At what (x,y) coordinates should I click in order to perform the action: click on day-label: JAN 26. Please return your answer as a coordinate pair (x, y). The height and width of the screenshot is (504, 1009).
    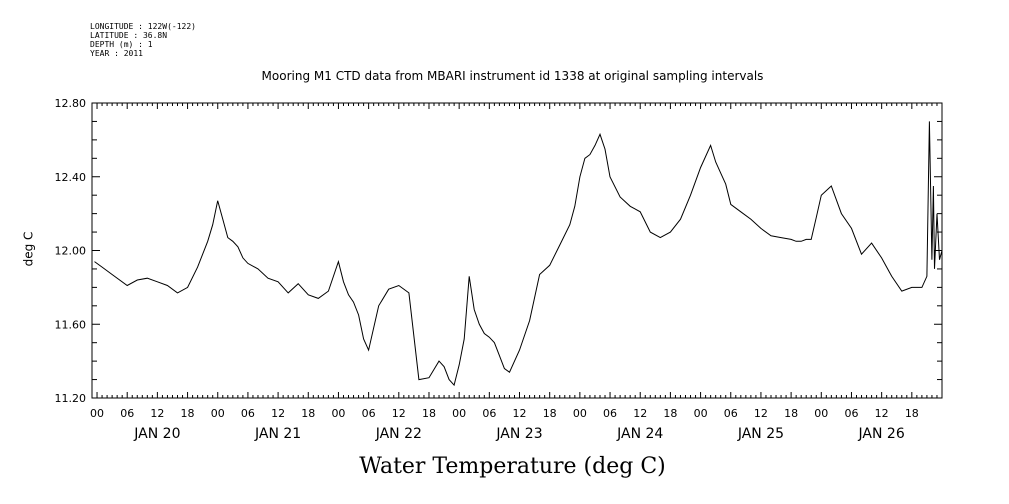
    Looking at the image, I should click on (881, 434).